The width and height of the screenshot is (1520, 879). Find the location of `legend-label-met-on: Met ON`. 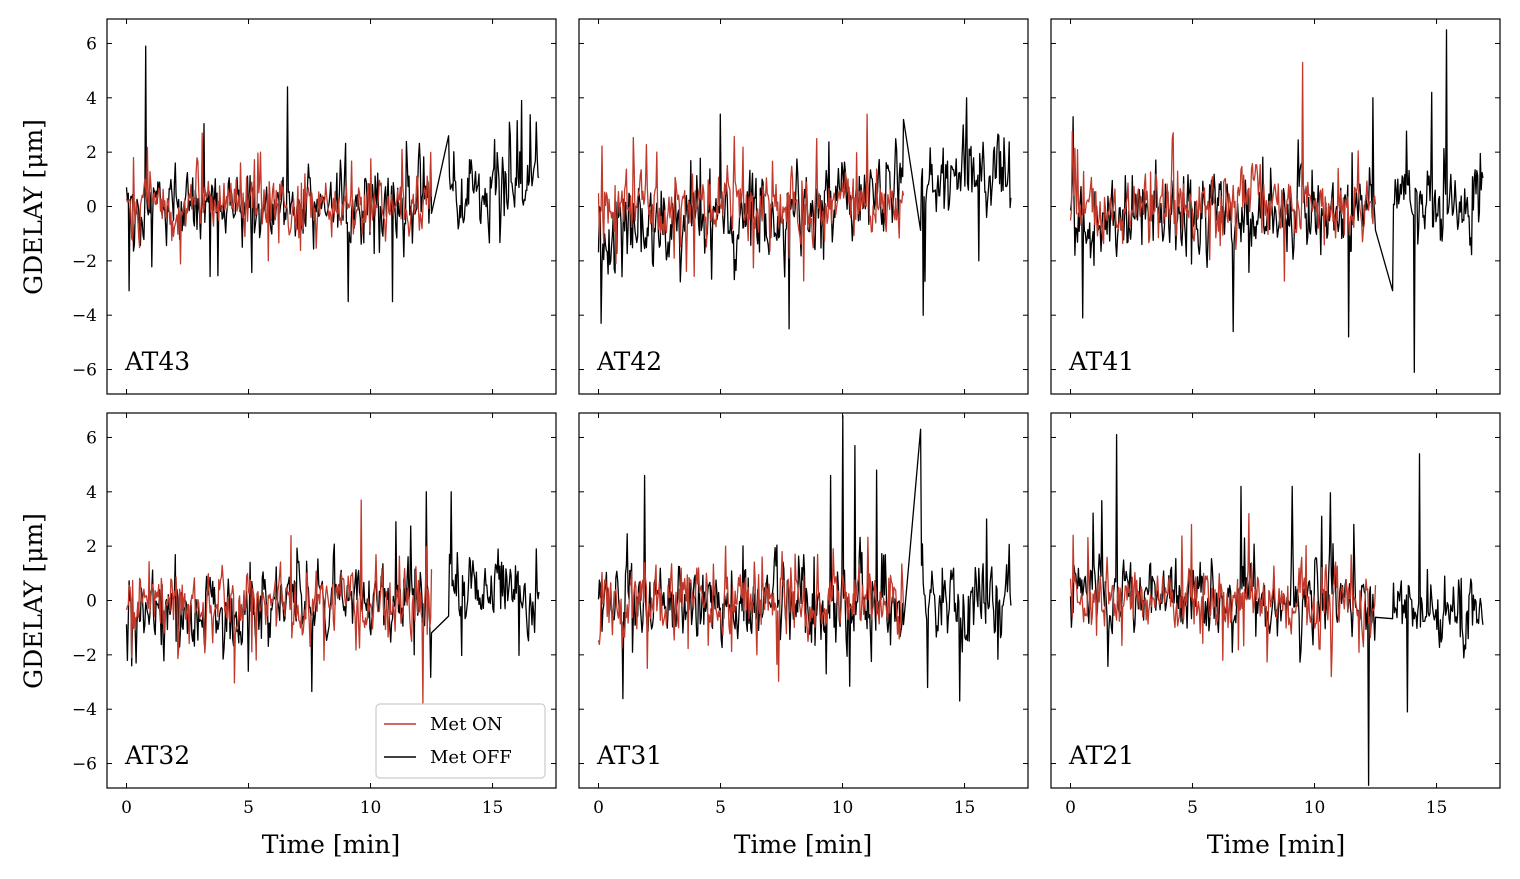

legend-label-met-on: Met ON is located at coordinates (466, 724).